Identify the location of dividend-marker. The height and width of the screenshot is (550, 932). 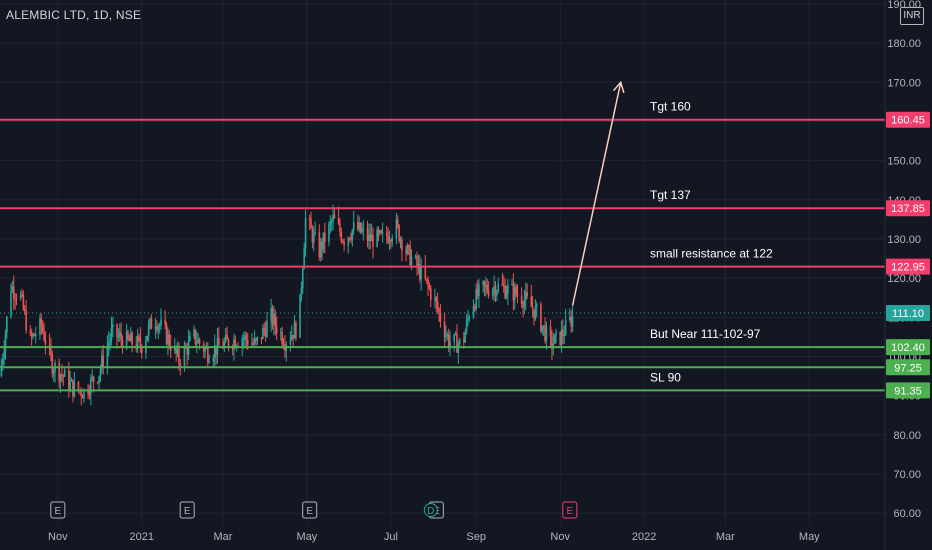
(430, 510).